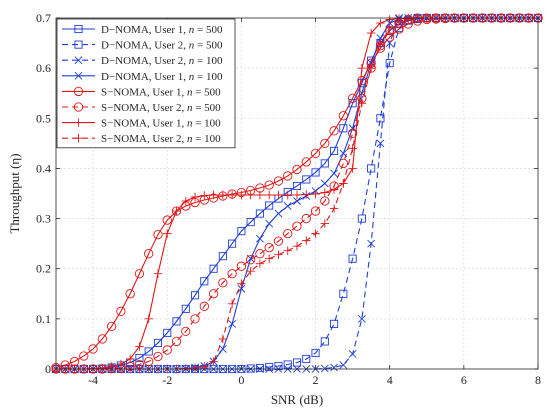 The image size is (550, 418). I want to click on legend-entry: S−NOMA, User 1, n = 500, so click(161, 92).